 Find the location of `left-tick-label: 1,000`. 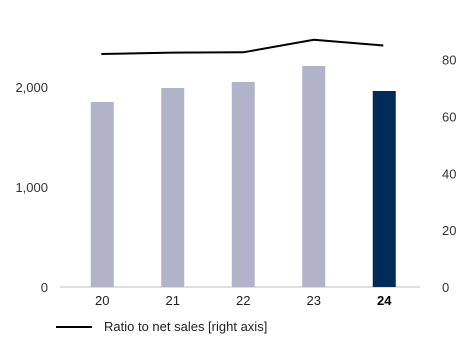

left-tick-label: 1,000 is located at coordinates (31, 187).